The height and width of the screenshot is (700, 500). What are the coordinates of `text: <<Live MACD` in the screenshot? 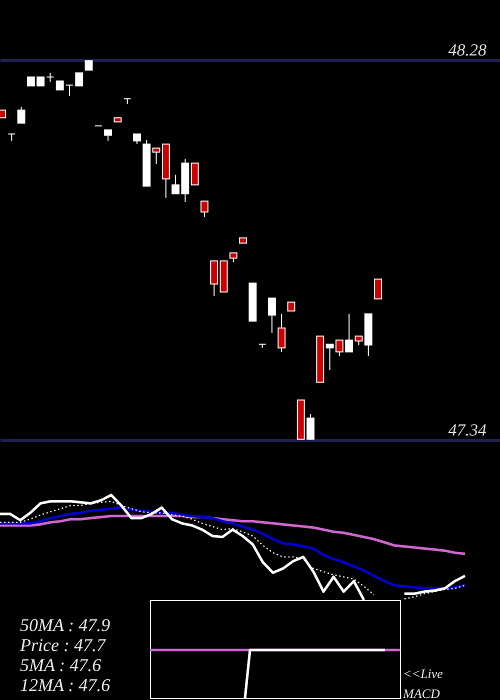 It's located at (423, 682).